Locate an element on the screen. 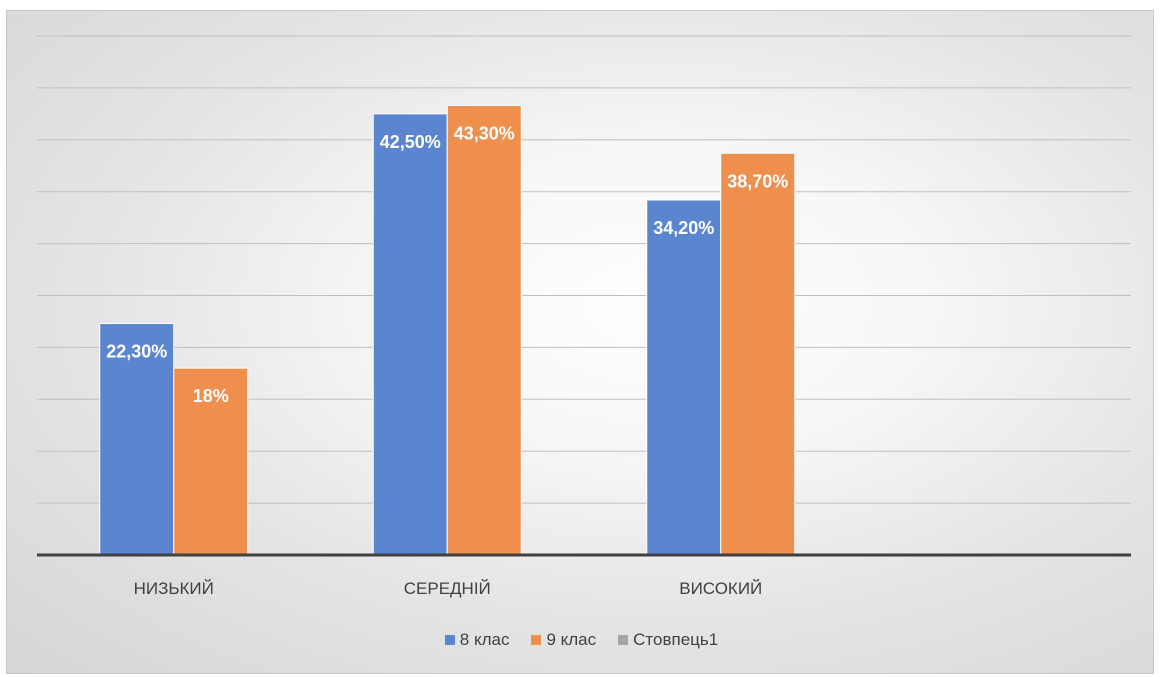 This screenshot has height=677, width=1163. legend-label-stovpets1: Стовпець1 is located at coordinates (676, 639).